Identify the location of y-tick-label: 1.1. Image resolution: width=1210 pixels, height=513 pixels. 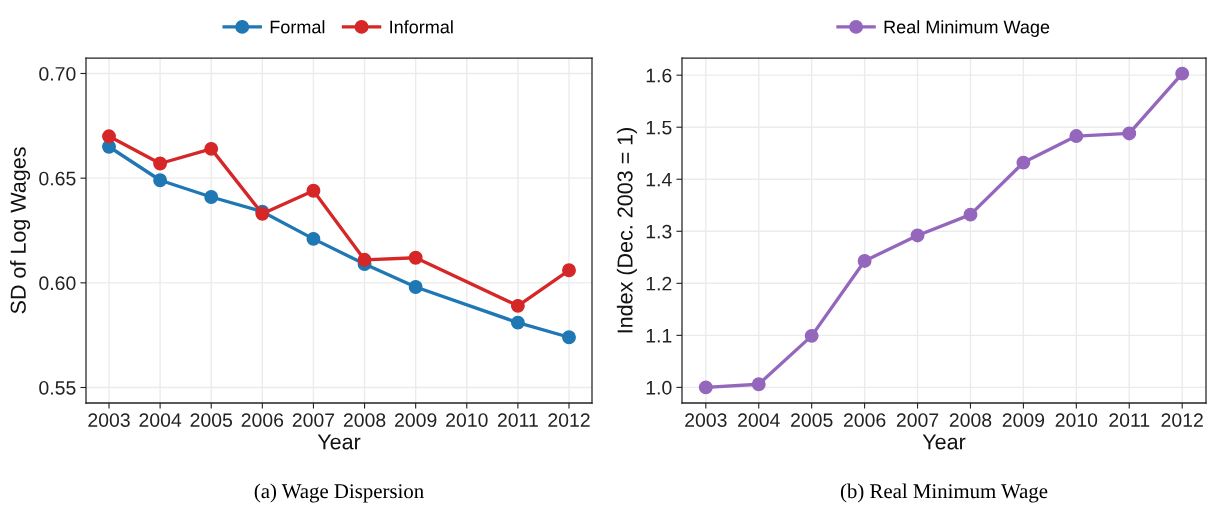
(659, 336).